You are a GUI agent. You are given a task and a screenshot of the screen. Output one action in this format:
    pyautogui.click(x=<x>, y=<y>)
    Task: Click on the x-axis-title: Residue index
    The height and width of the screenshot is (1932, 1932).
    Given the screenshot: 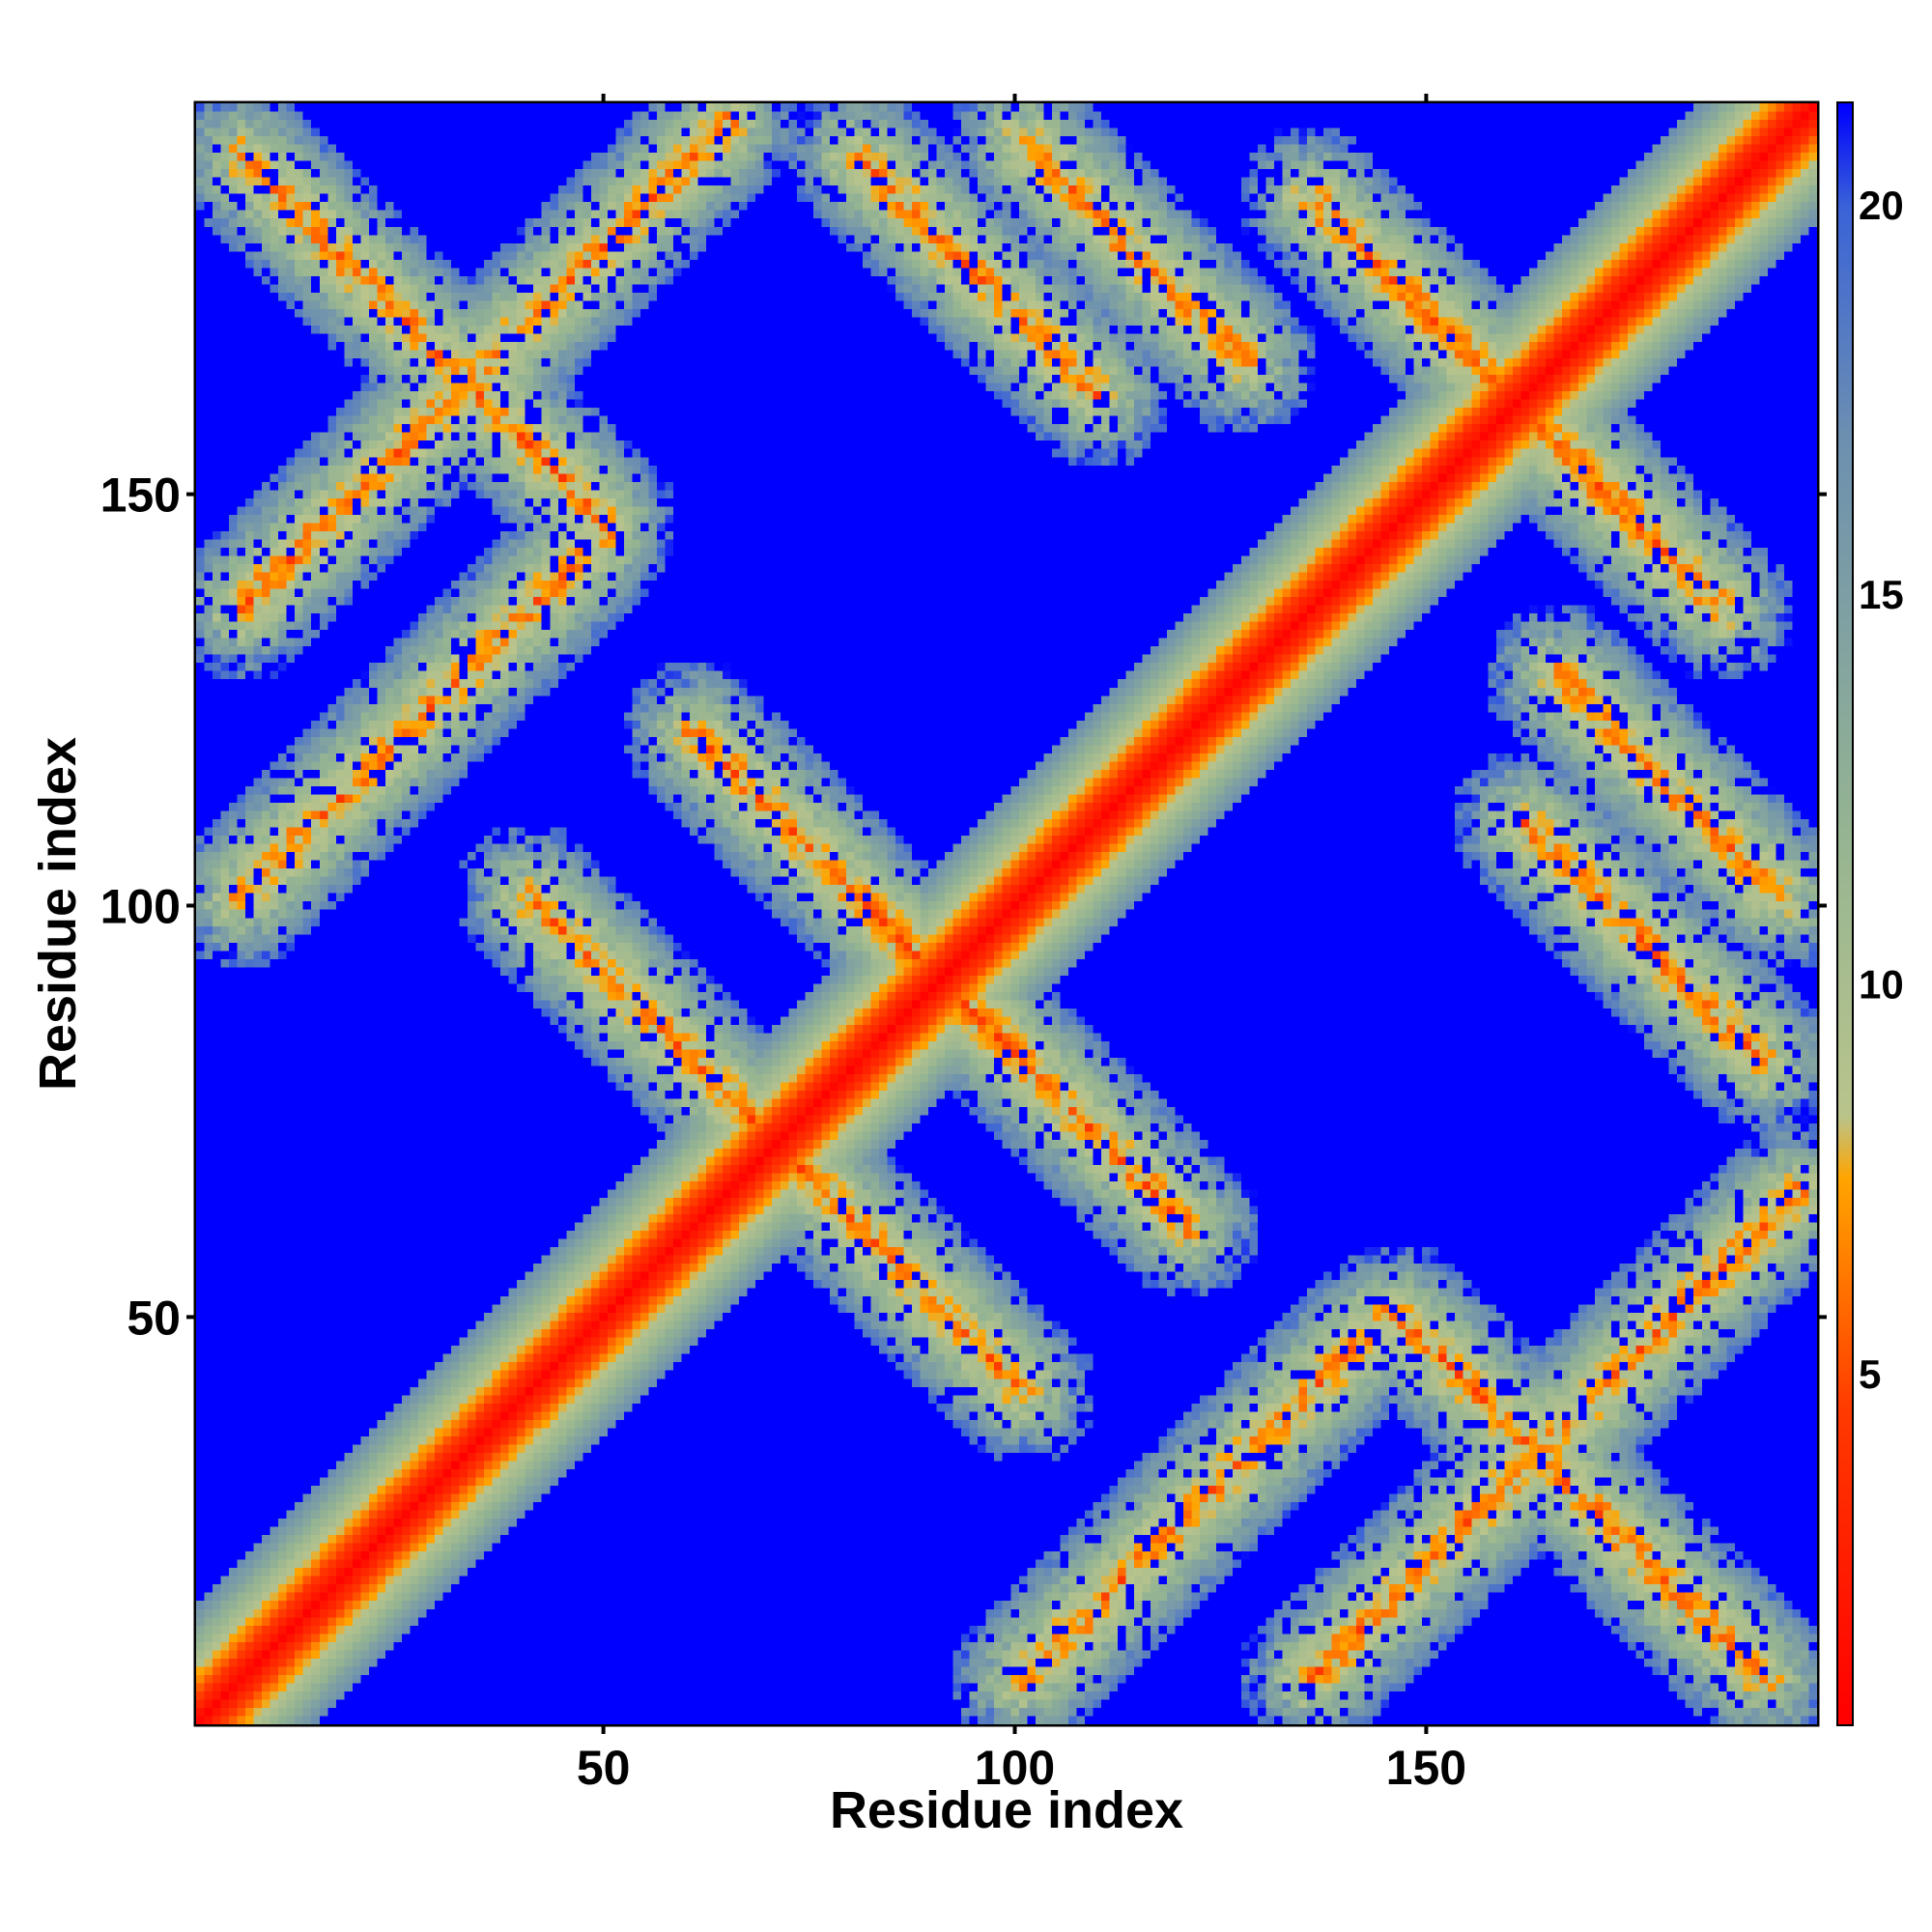 What is the action you would take?
    pyautogui.click(x=1006, y=1810)
    